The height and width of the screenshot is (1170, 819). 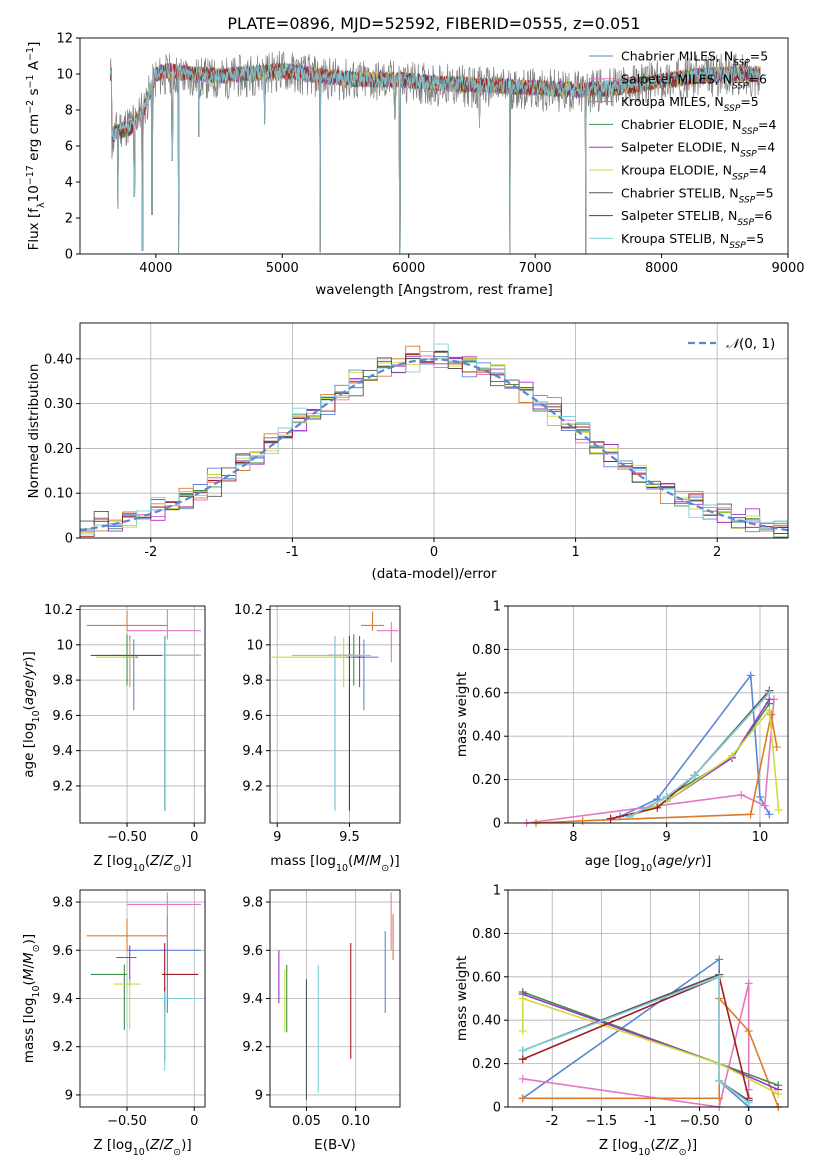 What do you see at coordinates (306, 1121) in the screenshot?
I see `x-tick-label: 0.05` at bounding box center [306, 1121].